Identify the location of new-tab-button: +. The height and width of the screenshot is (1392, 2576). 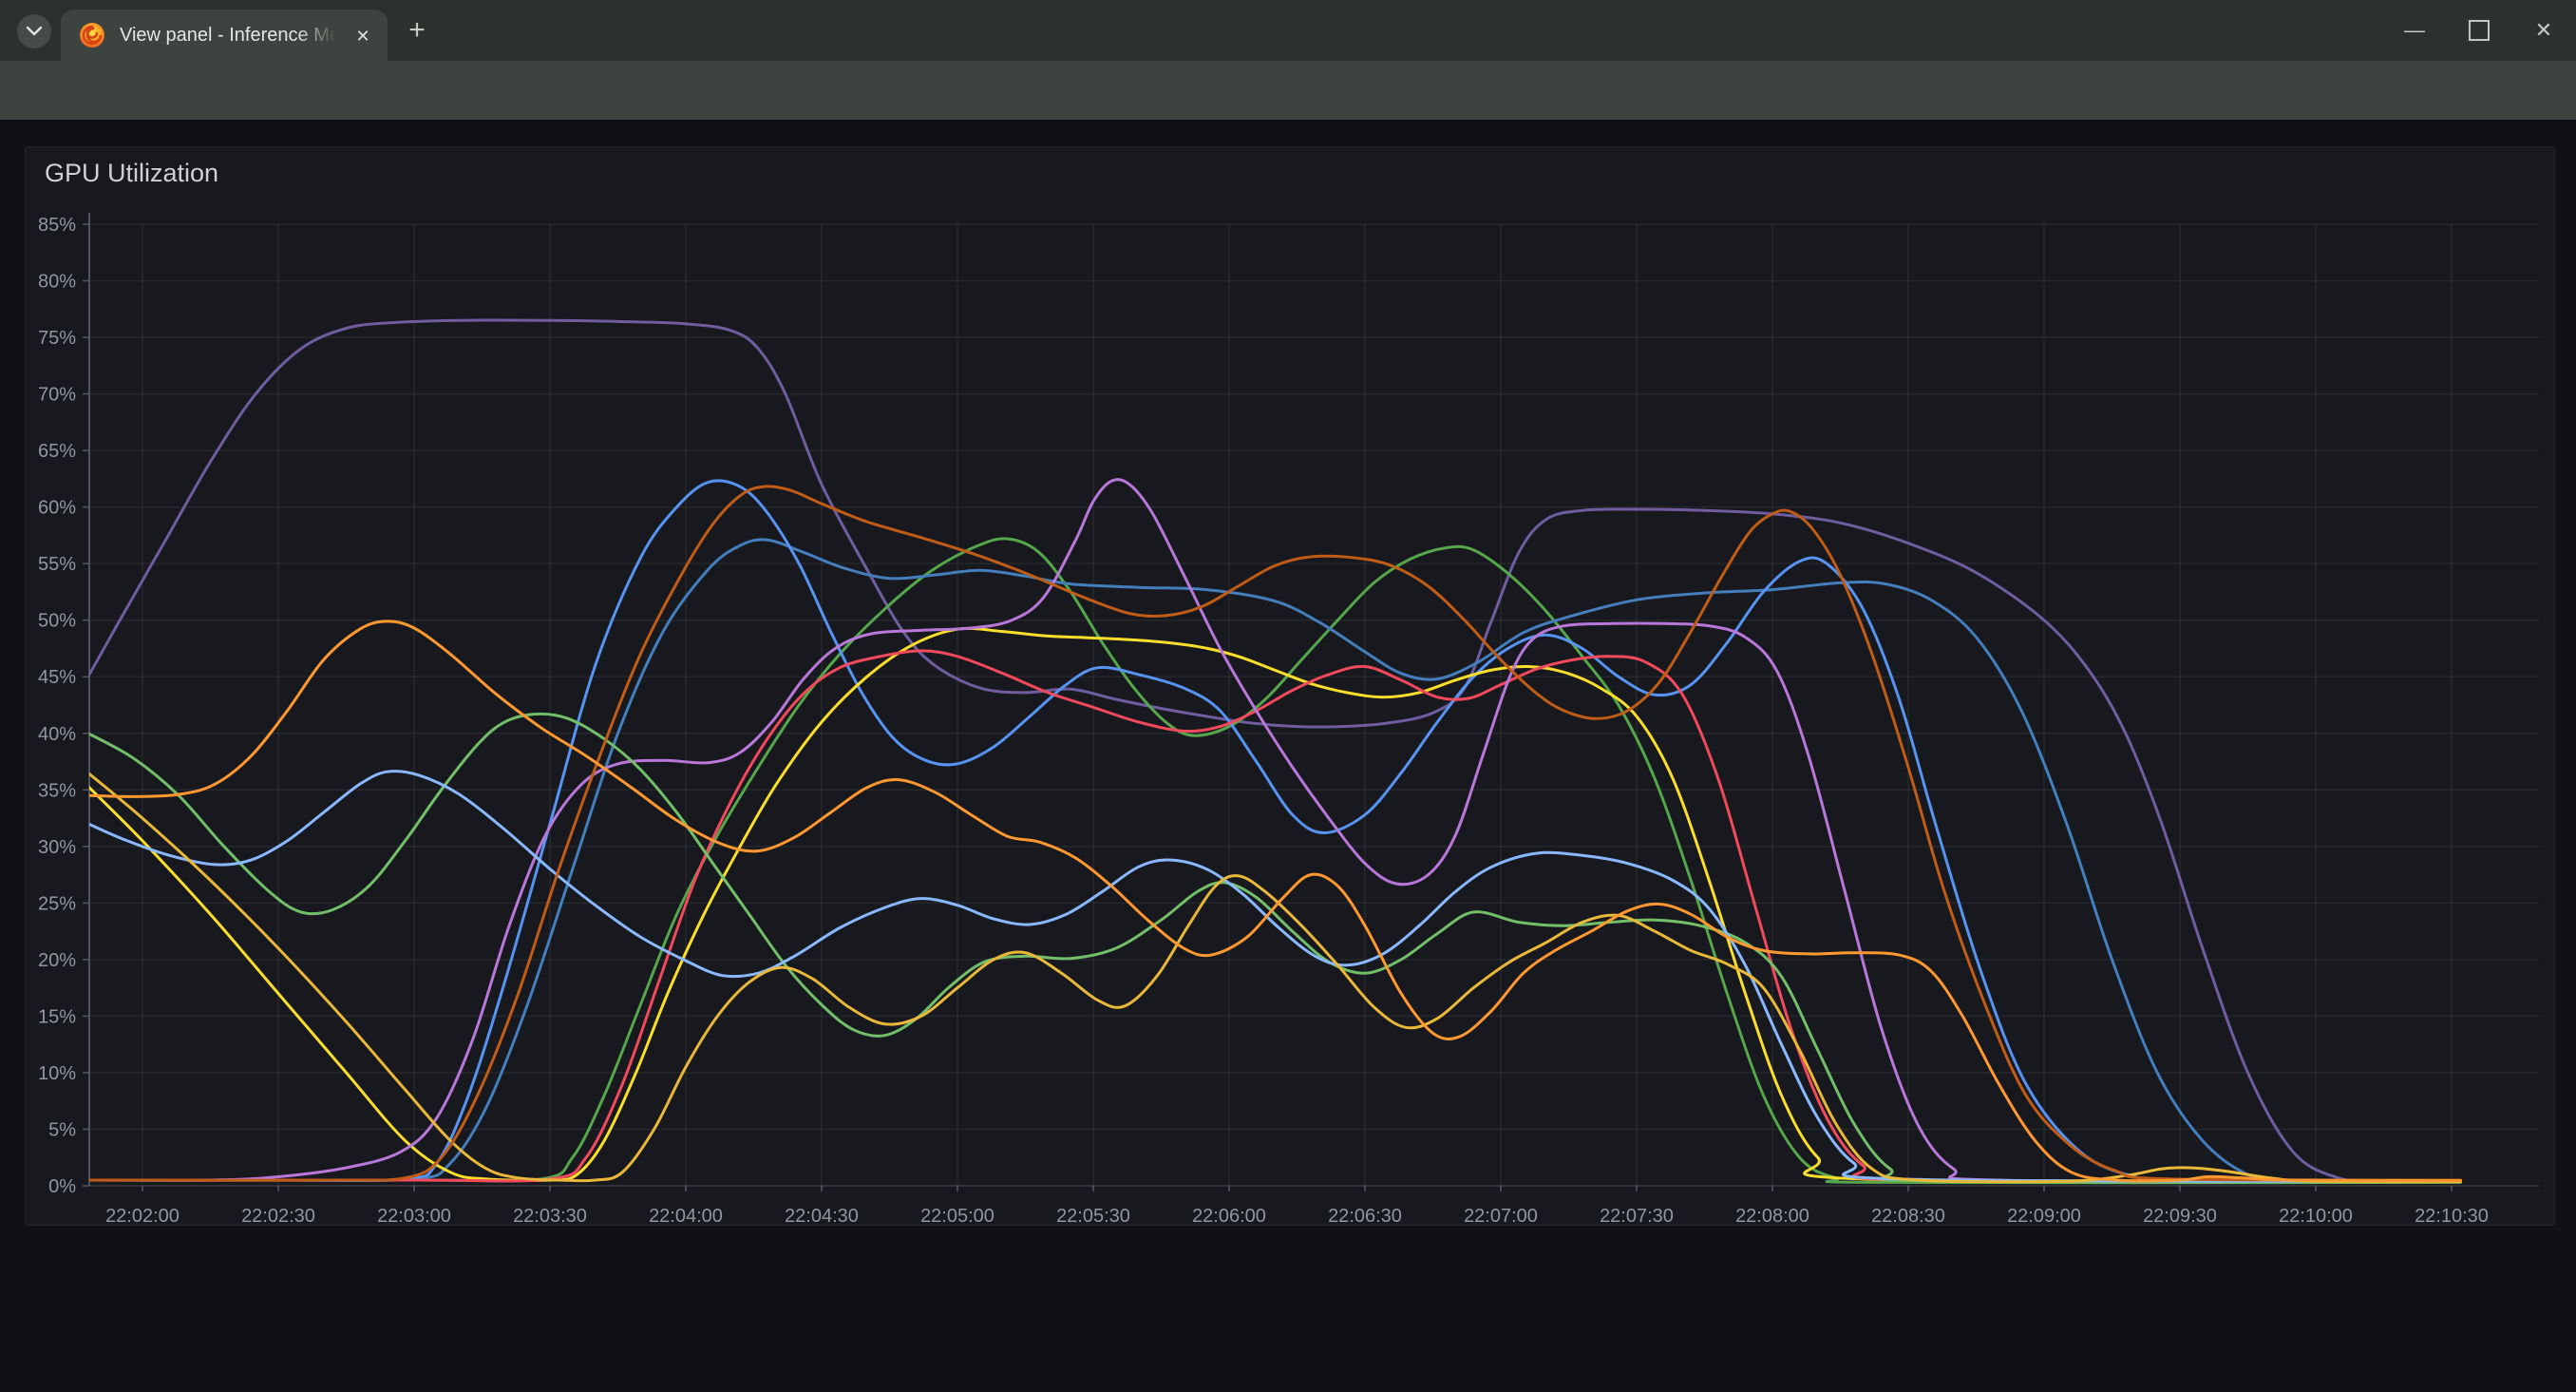
(417, 30).